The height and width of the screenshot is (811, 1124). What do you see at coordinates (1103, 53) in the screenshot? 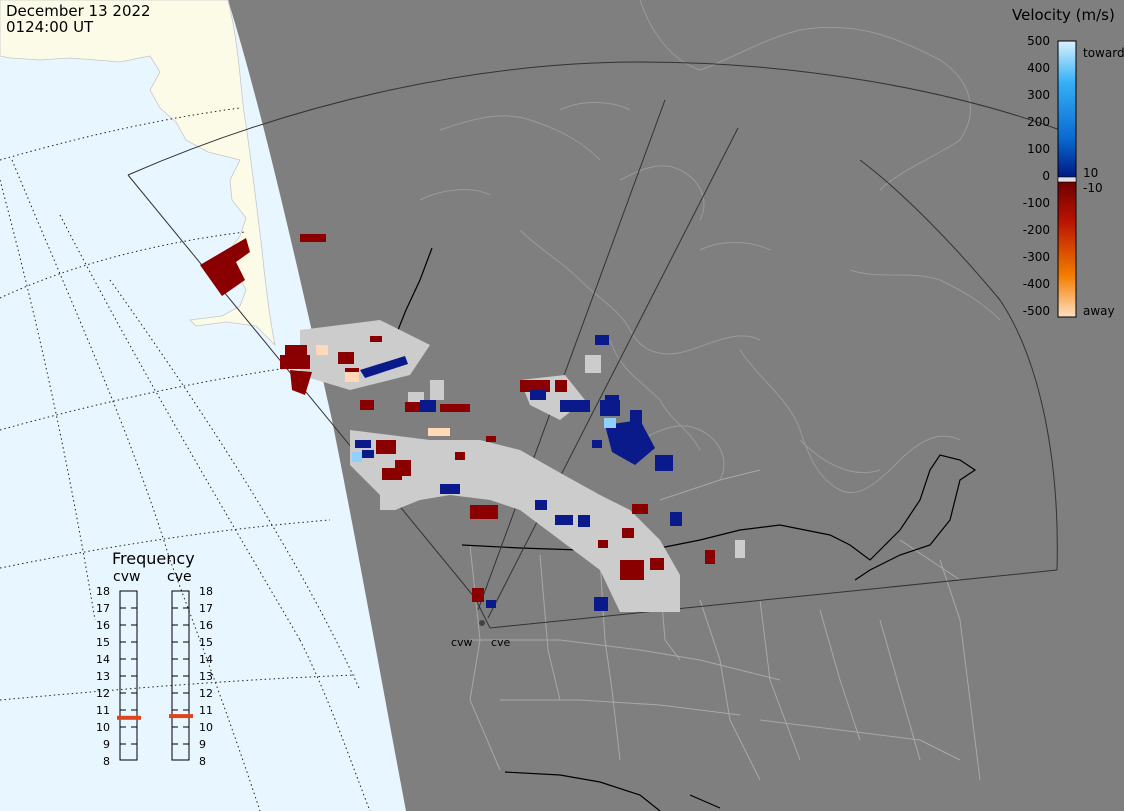
I see `colorbar-toward-label: toward` at bounding box center [1103, 53].